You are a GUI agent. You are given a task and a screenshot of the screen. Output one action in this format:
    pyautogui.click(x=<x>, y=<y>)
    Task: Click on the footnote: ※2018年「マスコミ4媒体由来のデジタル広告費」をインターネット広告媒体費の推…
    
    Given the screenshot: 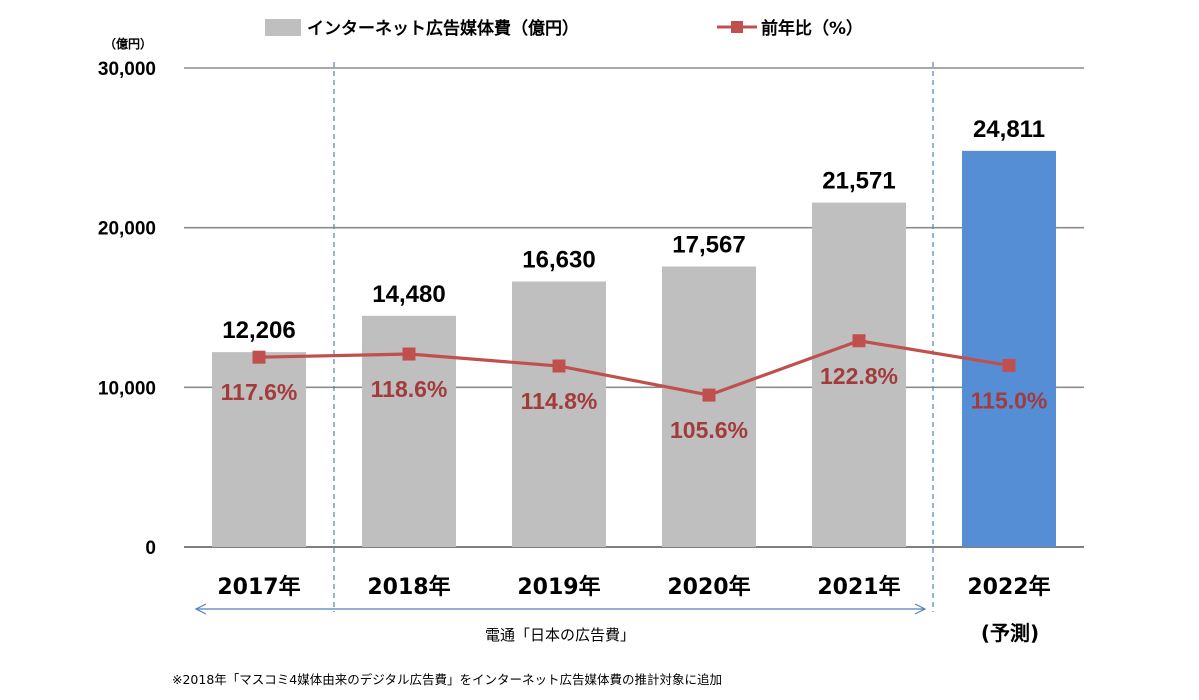 What is the action you would take?
    pyautogui.click(x=447, y=679)
    